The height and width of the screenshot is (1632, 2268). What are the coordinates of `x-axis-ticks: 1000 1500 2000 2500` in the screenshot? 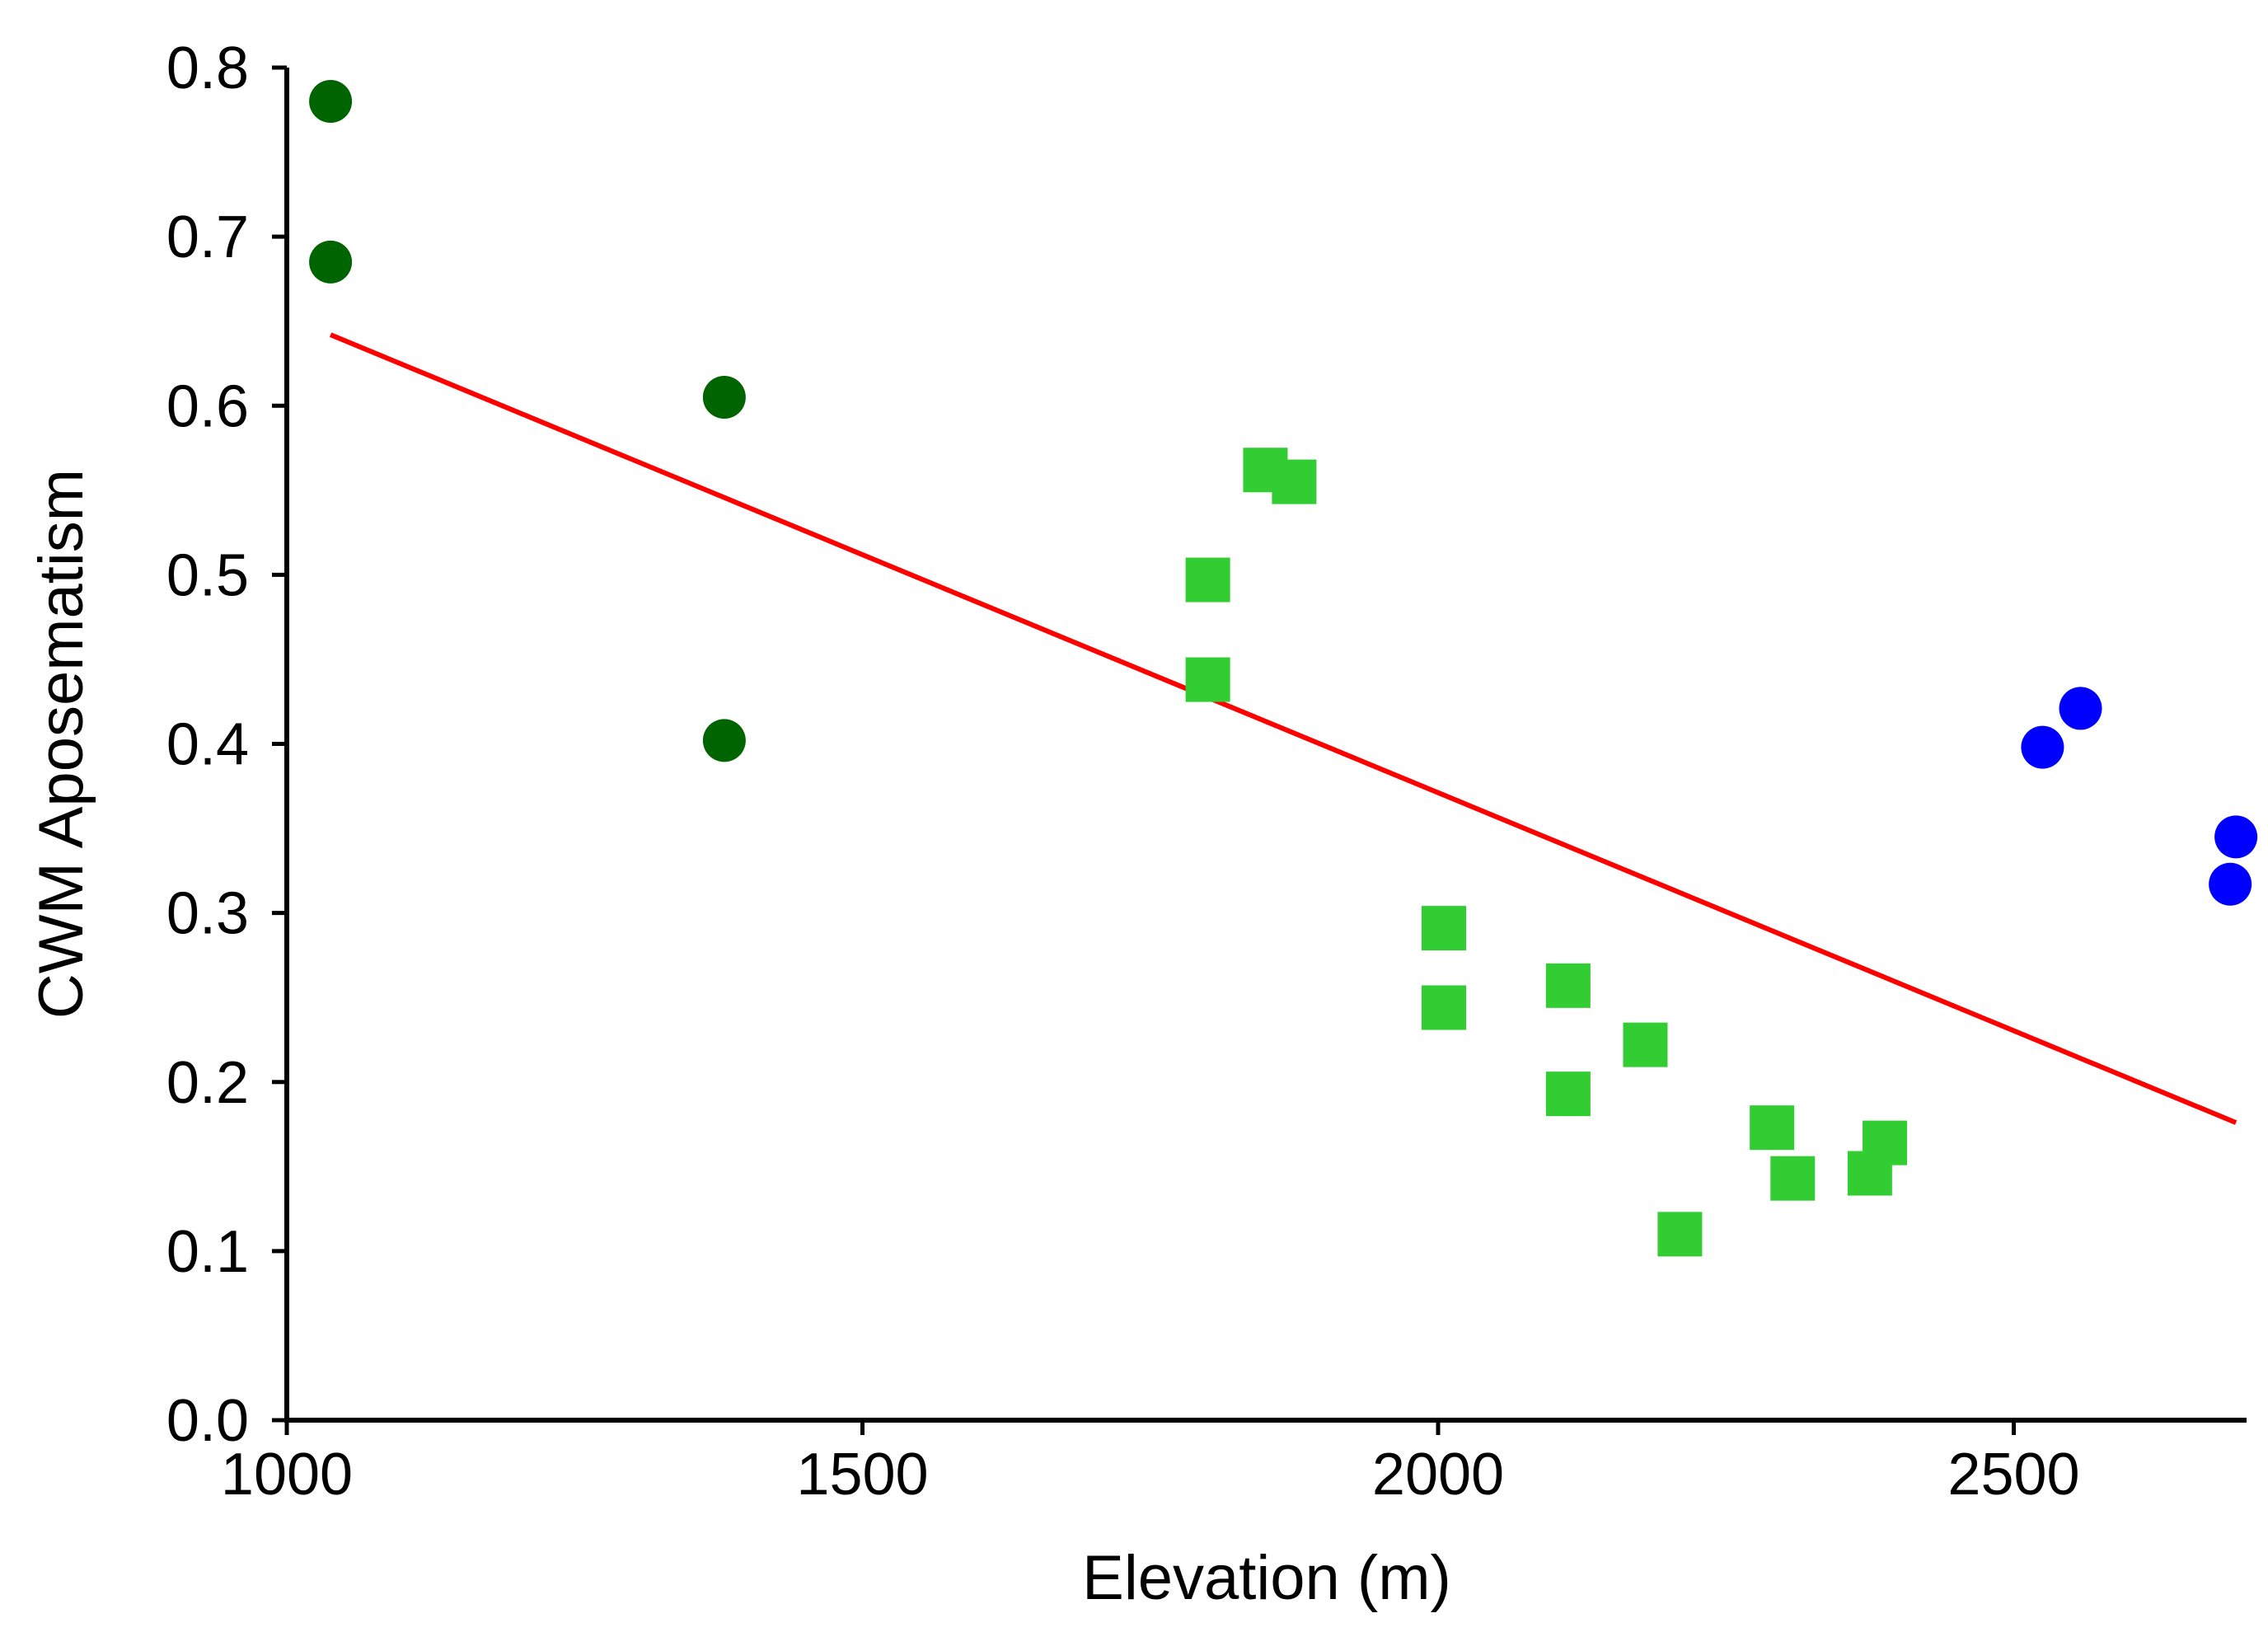 It's located at (1150, 1464).